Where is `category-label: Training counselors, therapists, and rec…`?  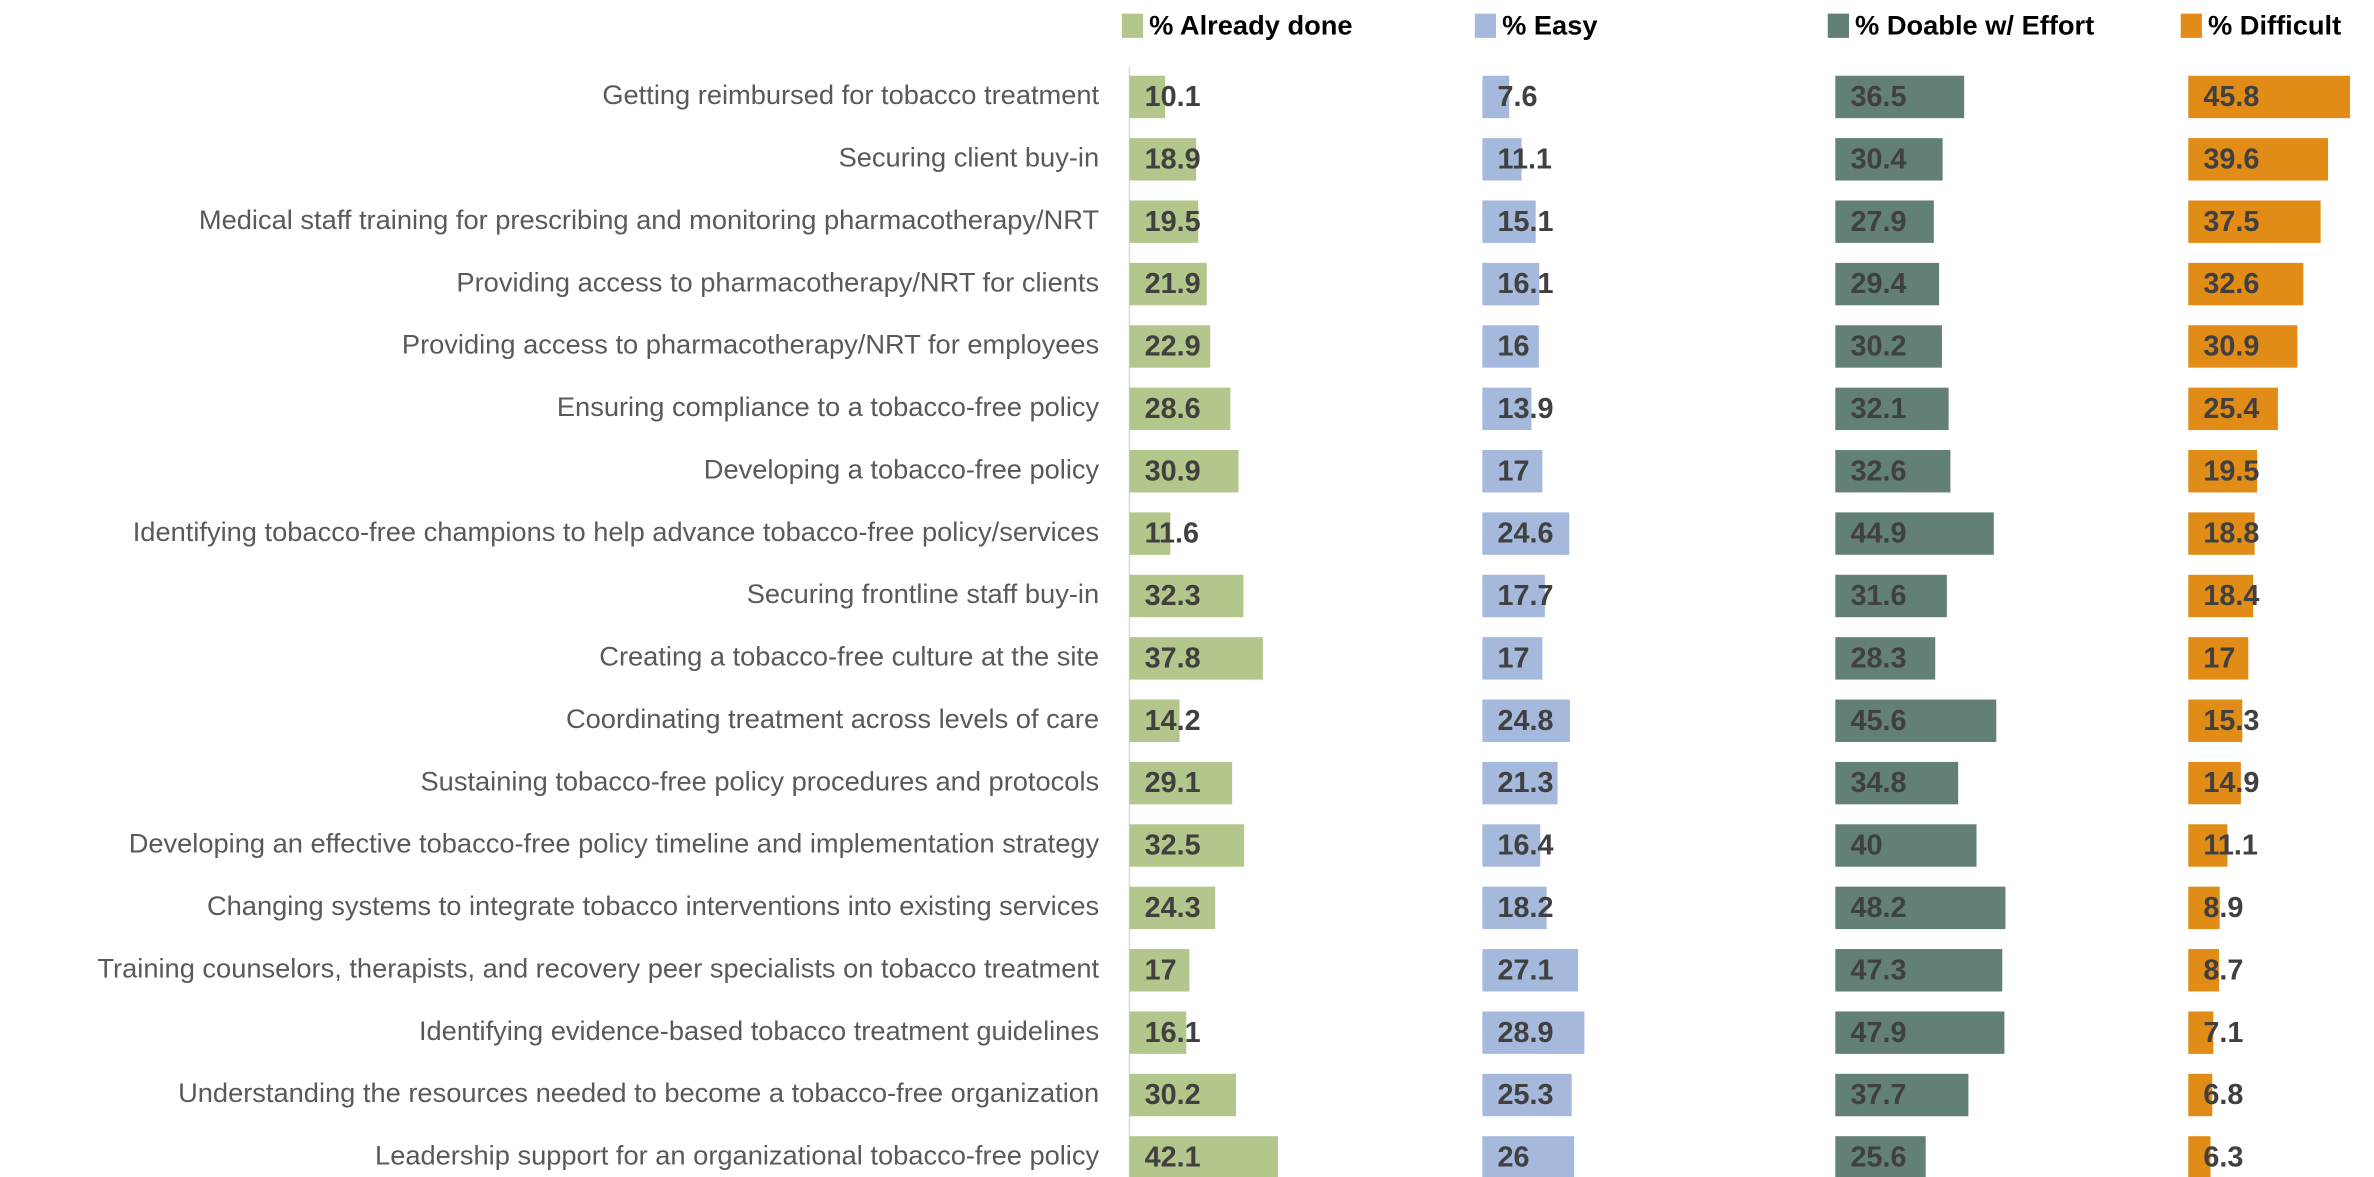
category-label: Training counselors, therapists, and rec… is located at coordinates (598, 967).